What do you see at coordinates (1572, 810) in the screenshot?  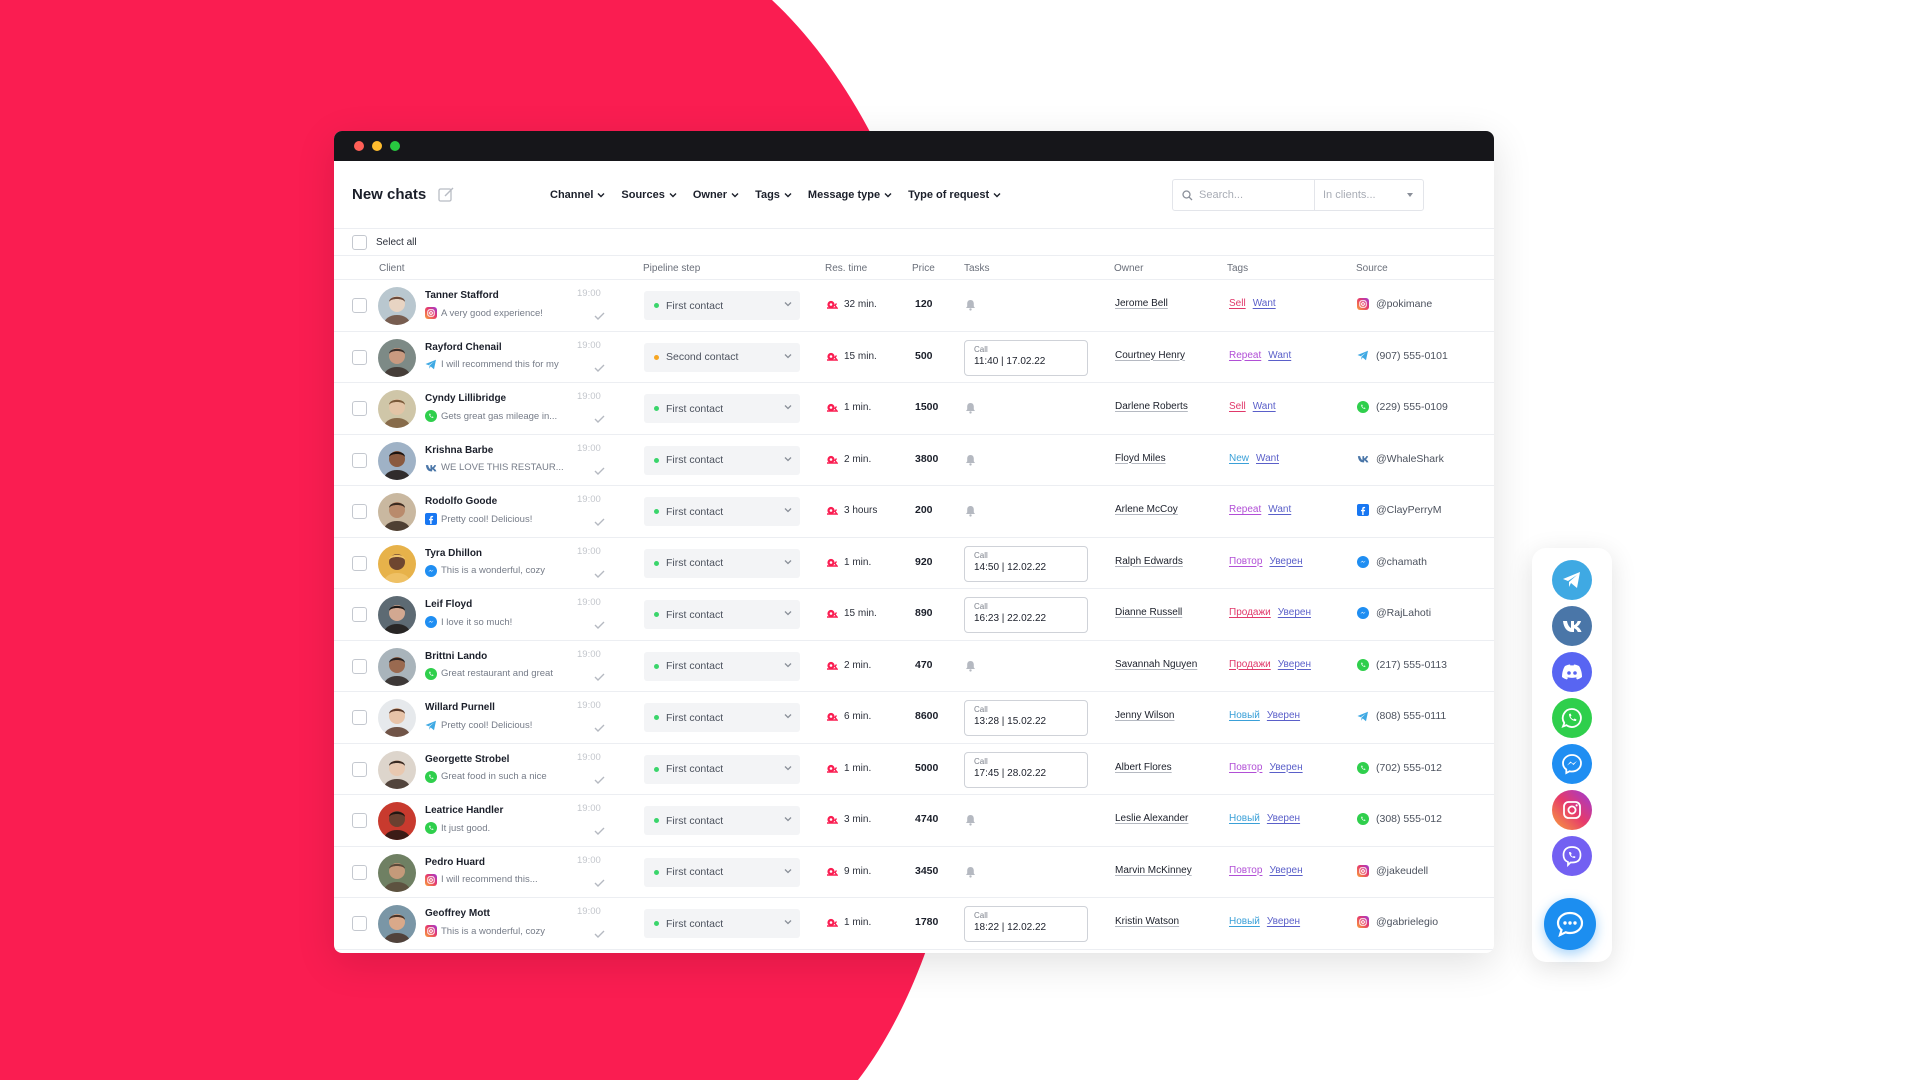 I see `instagram-icon` at bounding box center [1572, 810].